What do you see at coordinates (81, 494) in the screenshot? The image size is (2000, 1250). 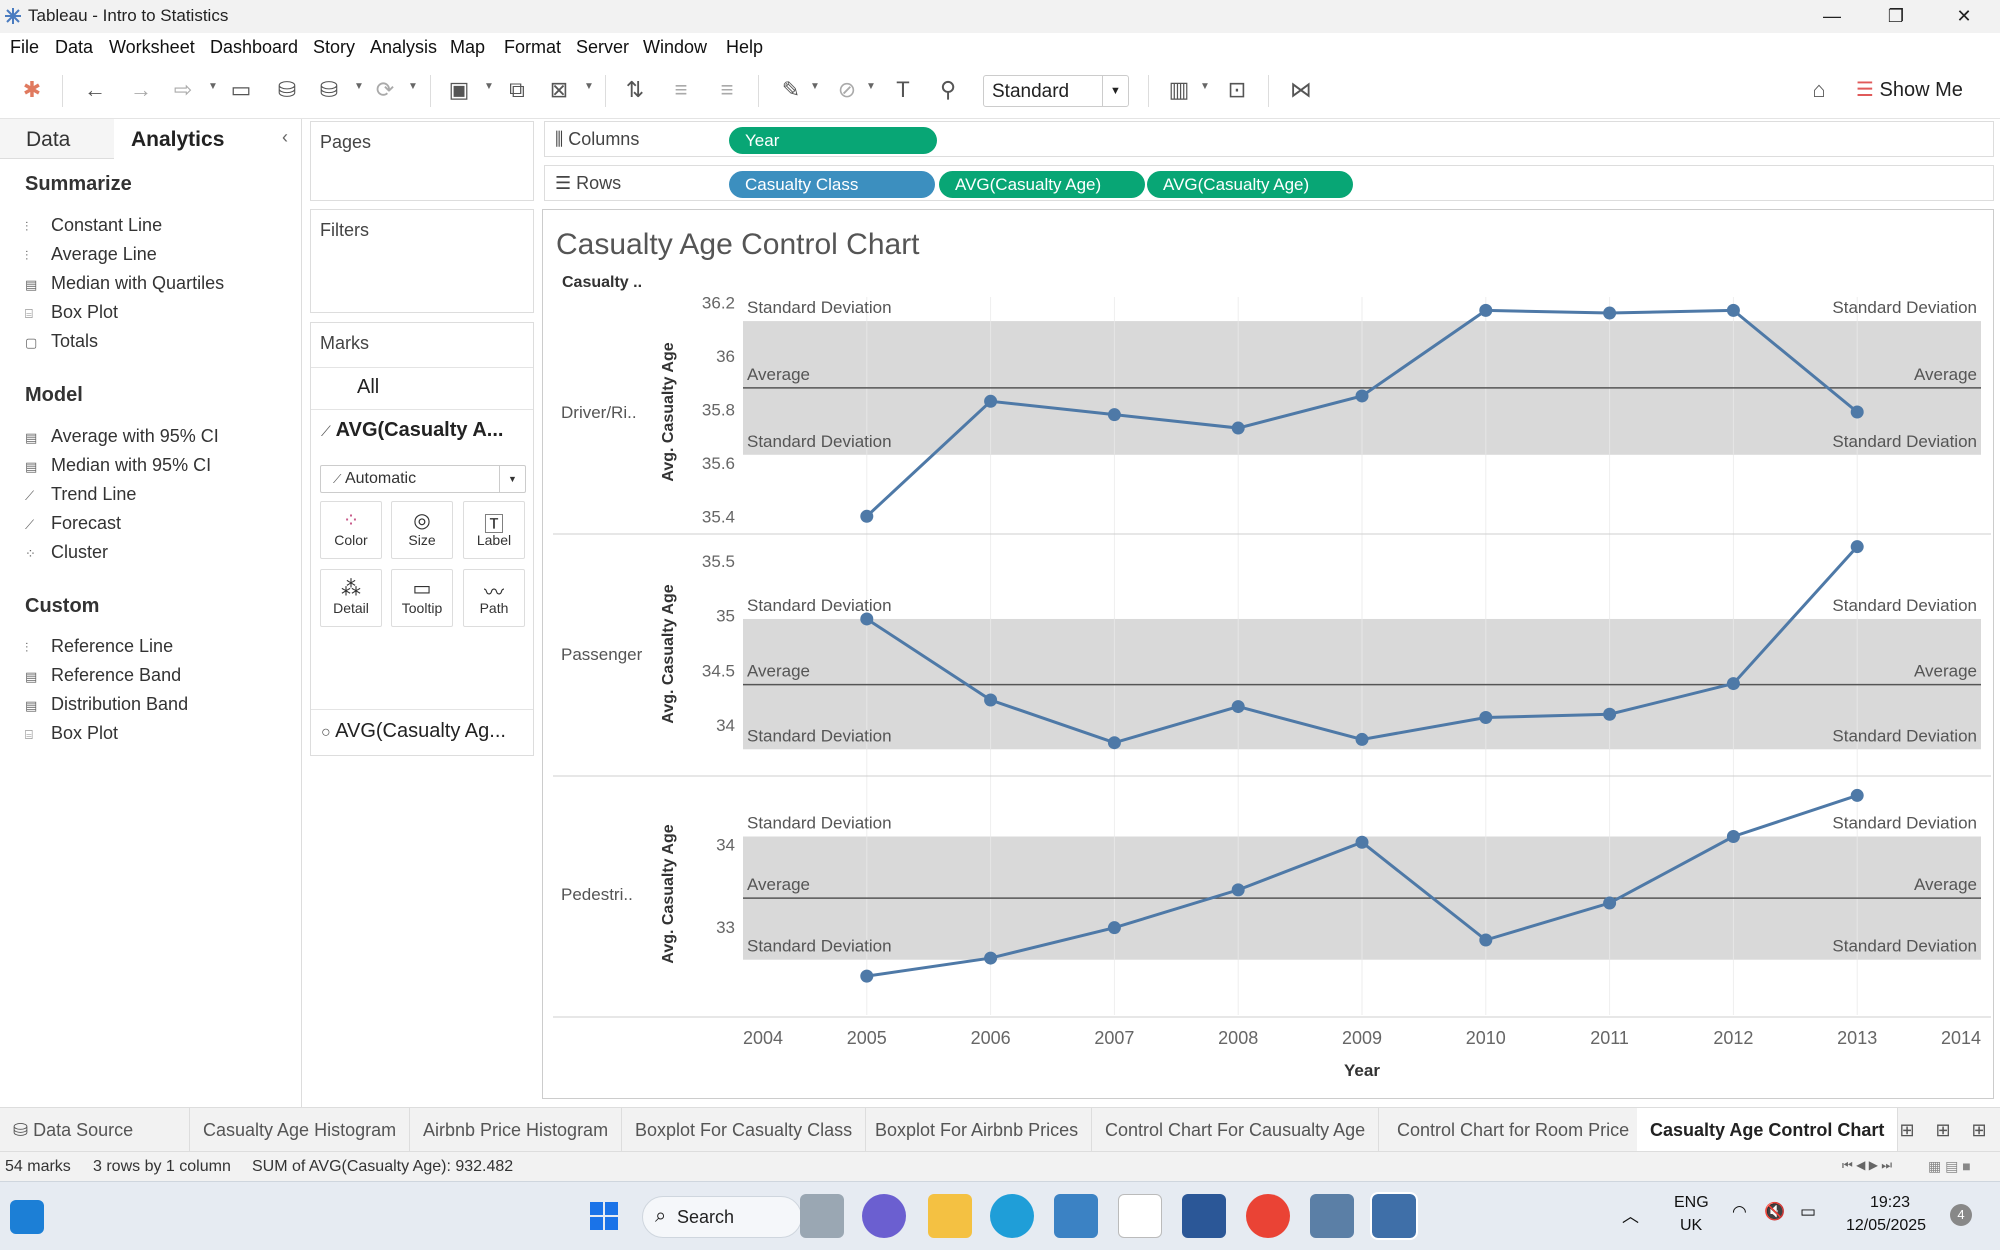 I see `analytics-item-trend-line: ⟋ Trend Line` at bounding box center [81, 494].